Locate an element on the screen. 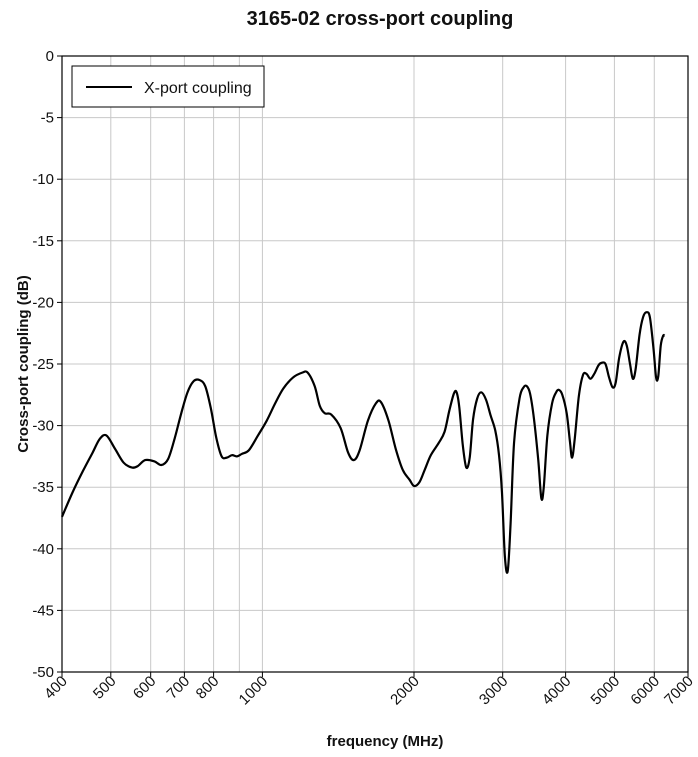 Image resolution: width=698 pixels, height=757 pixels. y-tick-label: -40 is located at coordinates (43, 549).